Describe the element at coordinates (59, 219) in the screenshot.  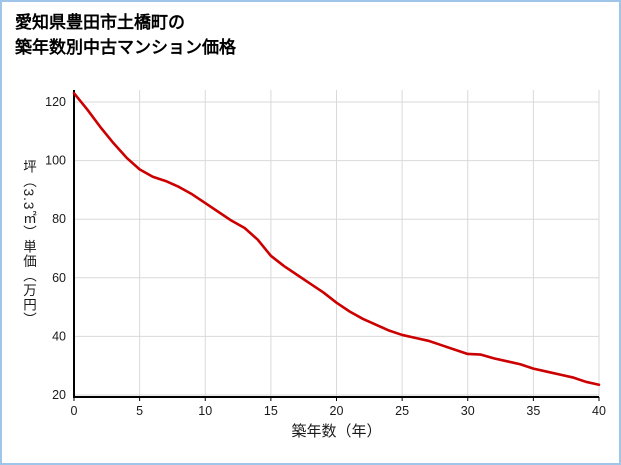
I see `svg-text: 80` at that location.